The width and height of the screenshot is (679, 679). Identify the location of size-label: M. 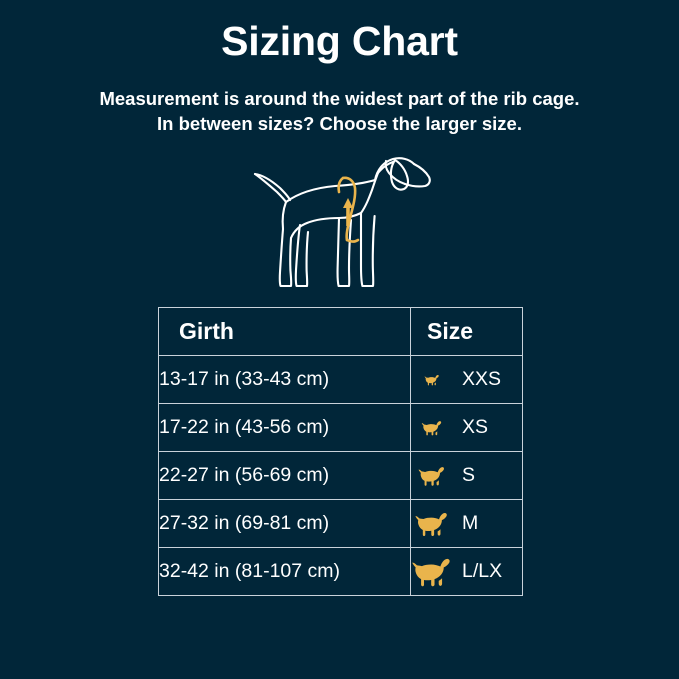
(470, 523).